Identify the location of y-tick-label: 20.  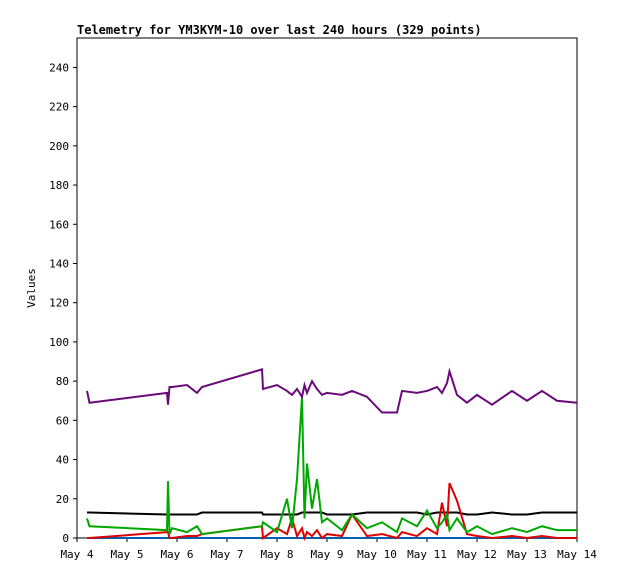
(62, 499).